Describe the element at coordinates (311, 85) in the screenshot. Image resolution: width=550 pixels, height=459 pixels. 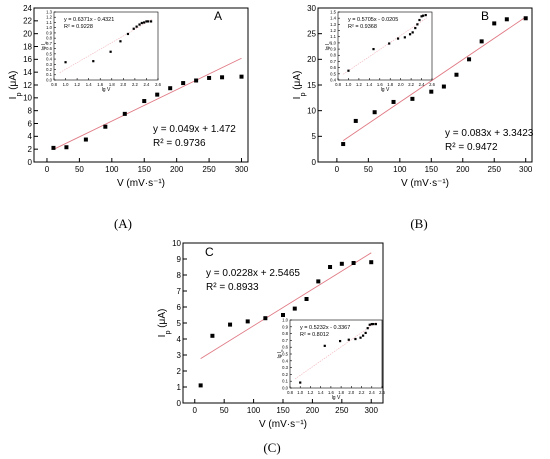
I see `panel-b-y-tick-label: 15` at that location.